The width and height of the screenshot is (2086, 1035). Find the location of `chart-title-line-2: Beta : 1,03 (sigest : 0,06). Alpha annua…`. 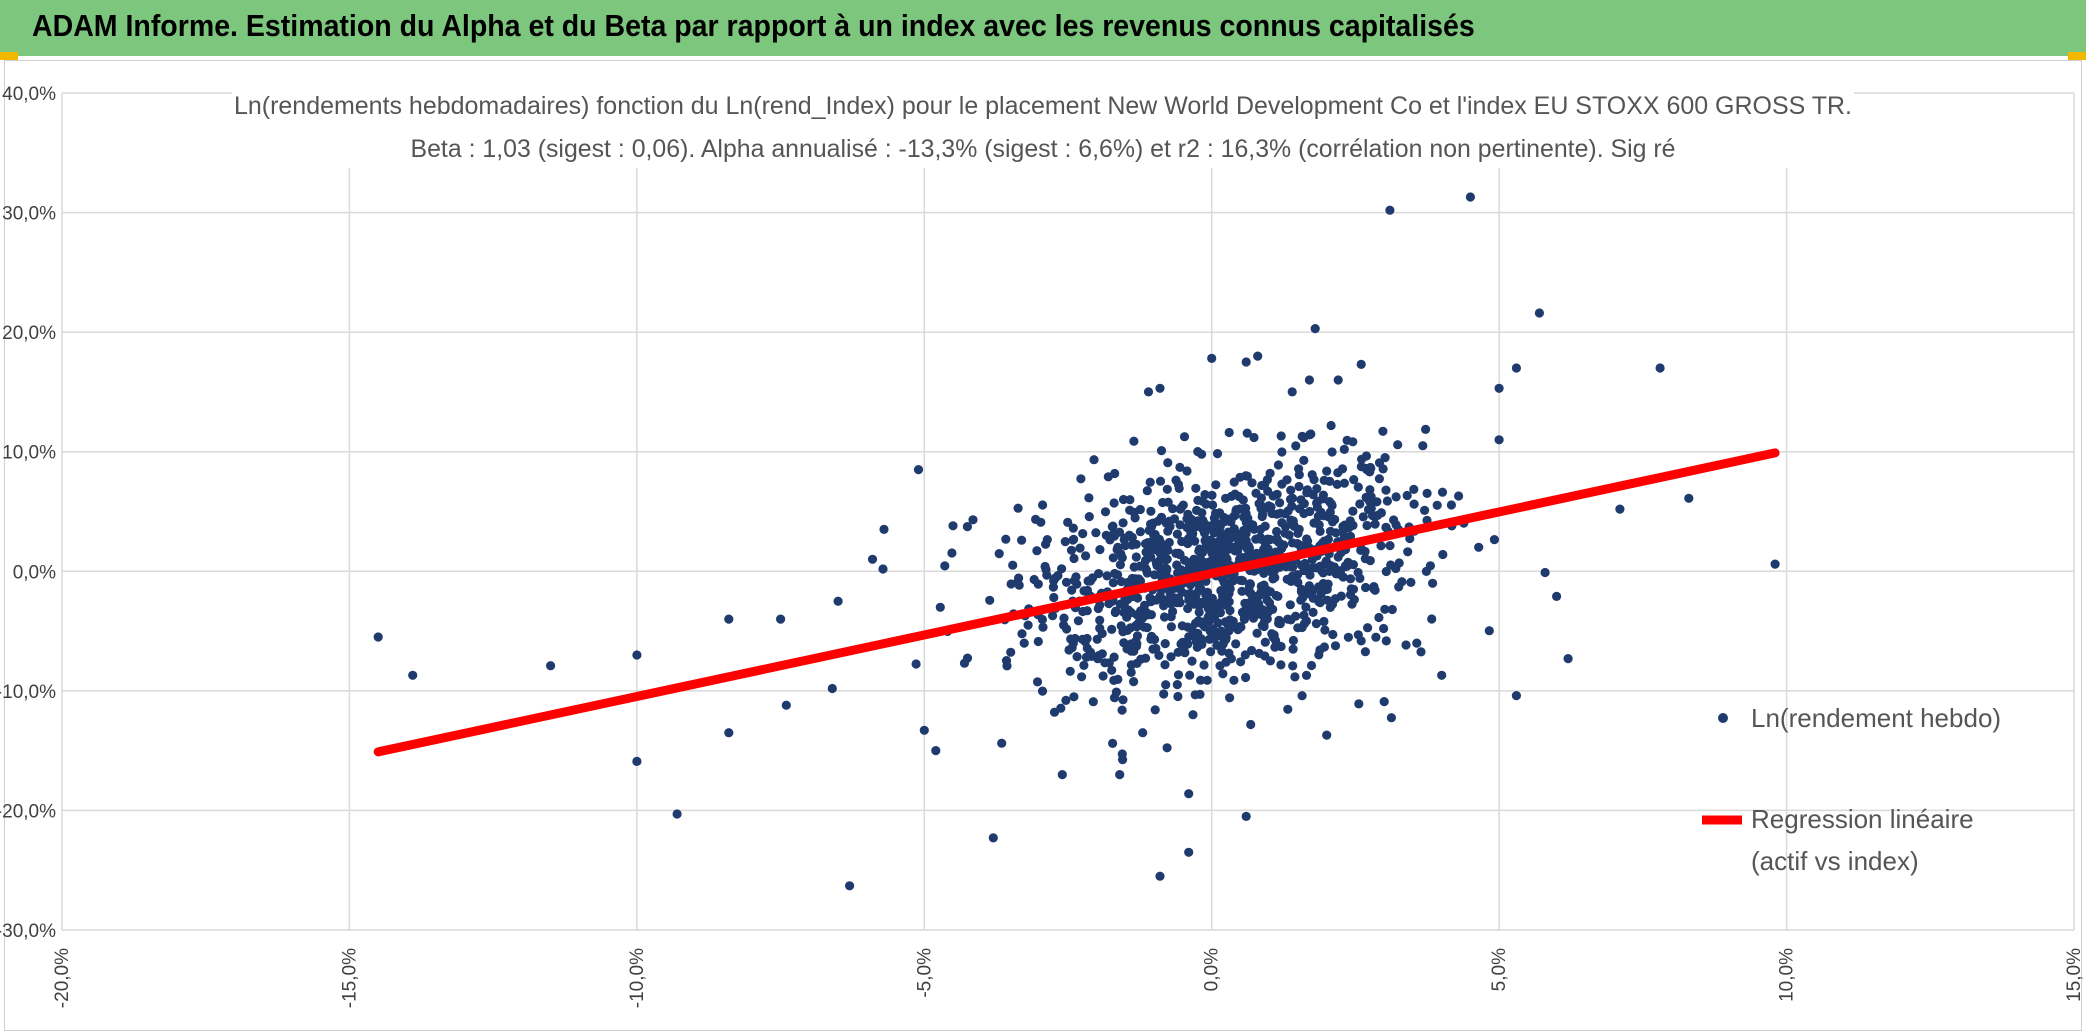

chart-title-line-2: Beta : 1,03 (sigest : 0,06). Alpha annua… is located at coordinates (1043, 149).